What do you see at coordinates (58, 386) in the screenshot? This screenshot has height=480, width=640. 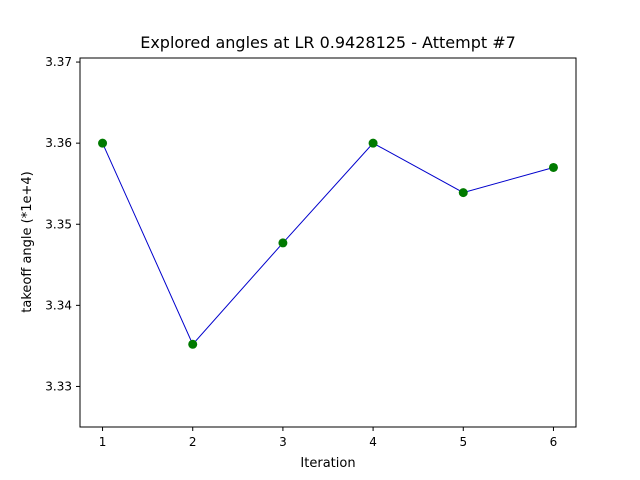 I see `y-tick-label: 3.33` at bounding box center [58, 386].